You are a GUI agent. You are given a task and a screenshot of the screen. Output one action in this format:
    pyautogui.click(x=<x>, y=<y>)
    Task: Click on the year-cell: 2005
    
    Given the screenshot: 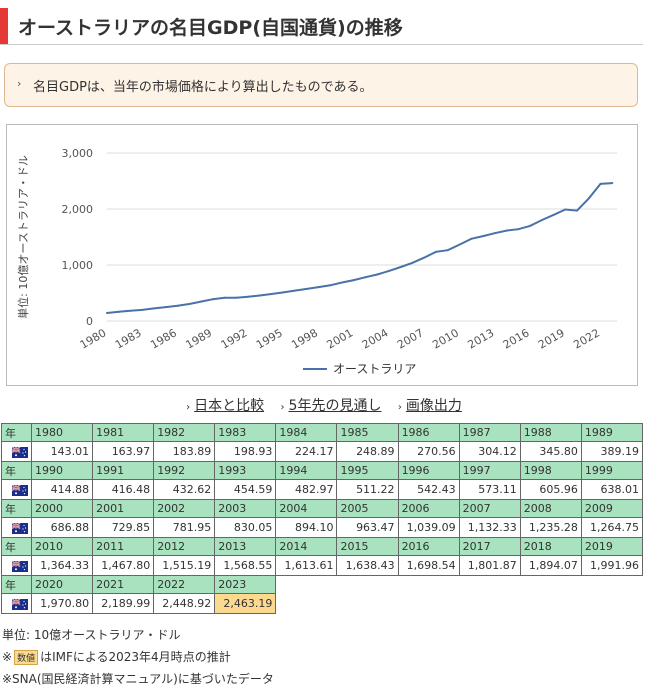 What is the action you would take?
    pyautogui.click(x=367, y=508)
    